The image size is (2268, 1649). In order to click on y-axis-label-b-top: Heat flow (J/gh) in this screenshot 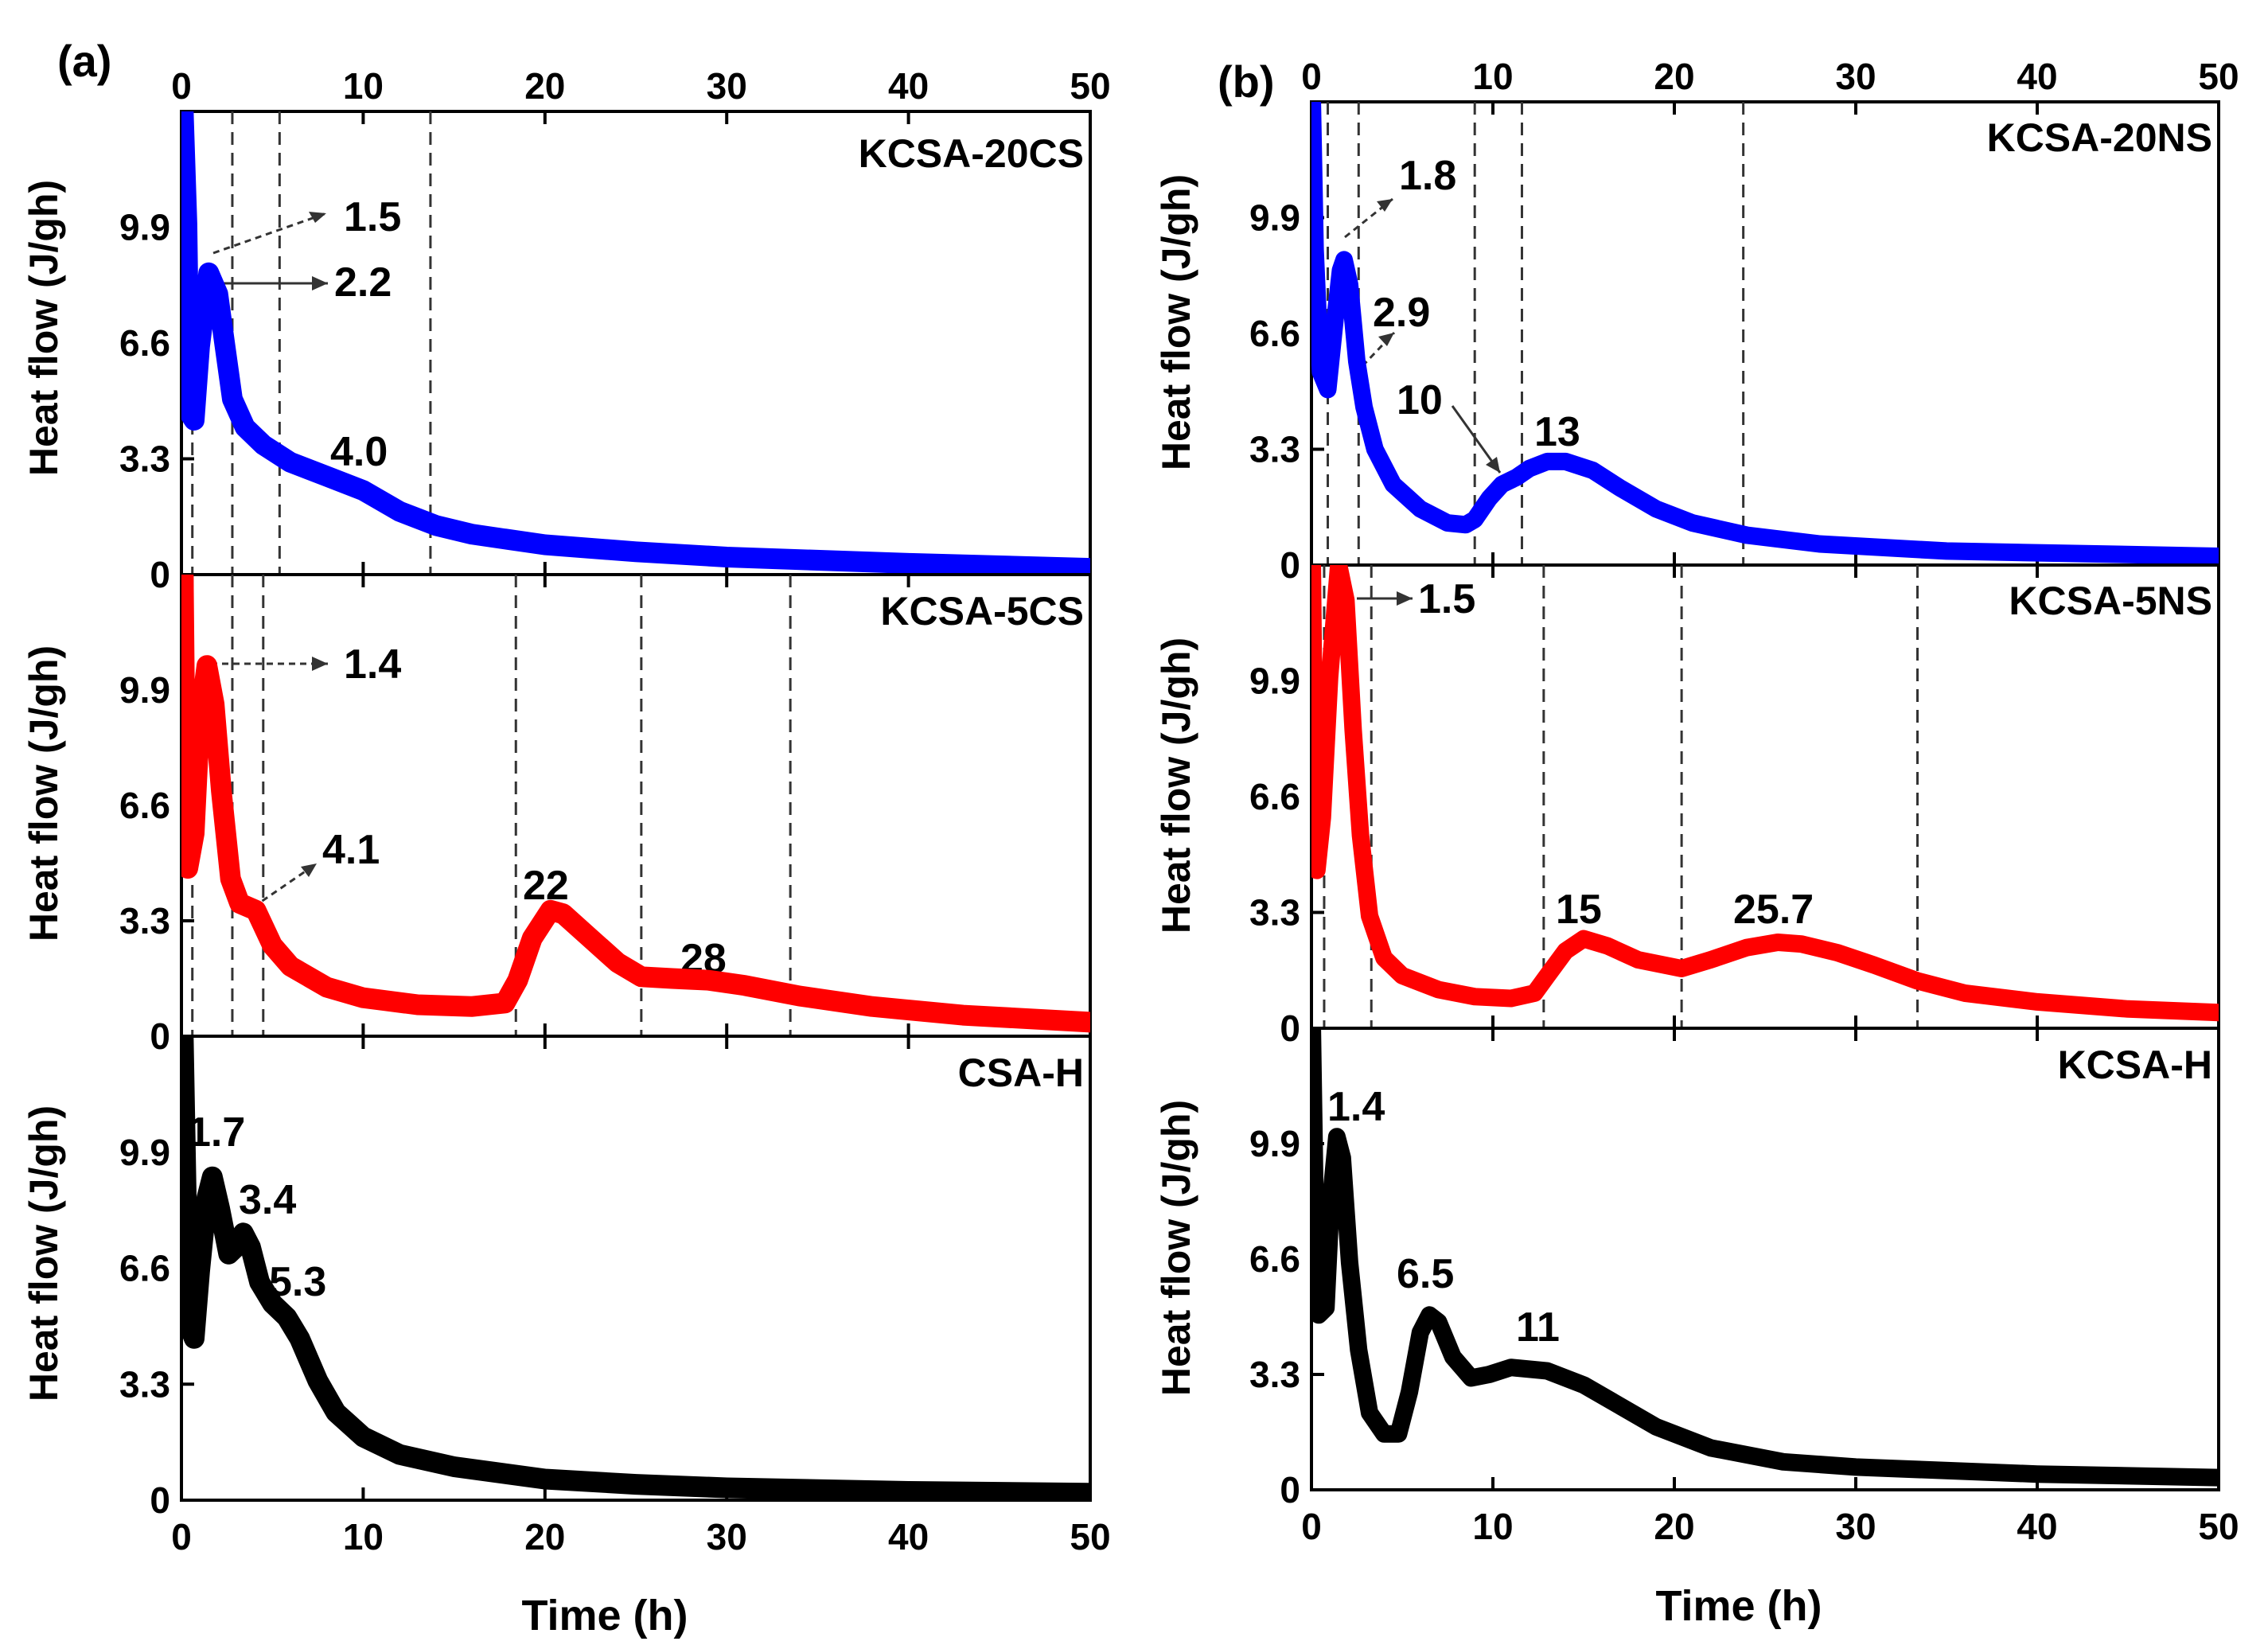, I will do `click(1176, 322)`.